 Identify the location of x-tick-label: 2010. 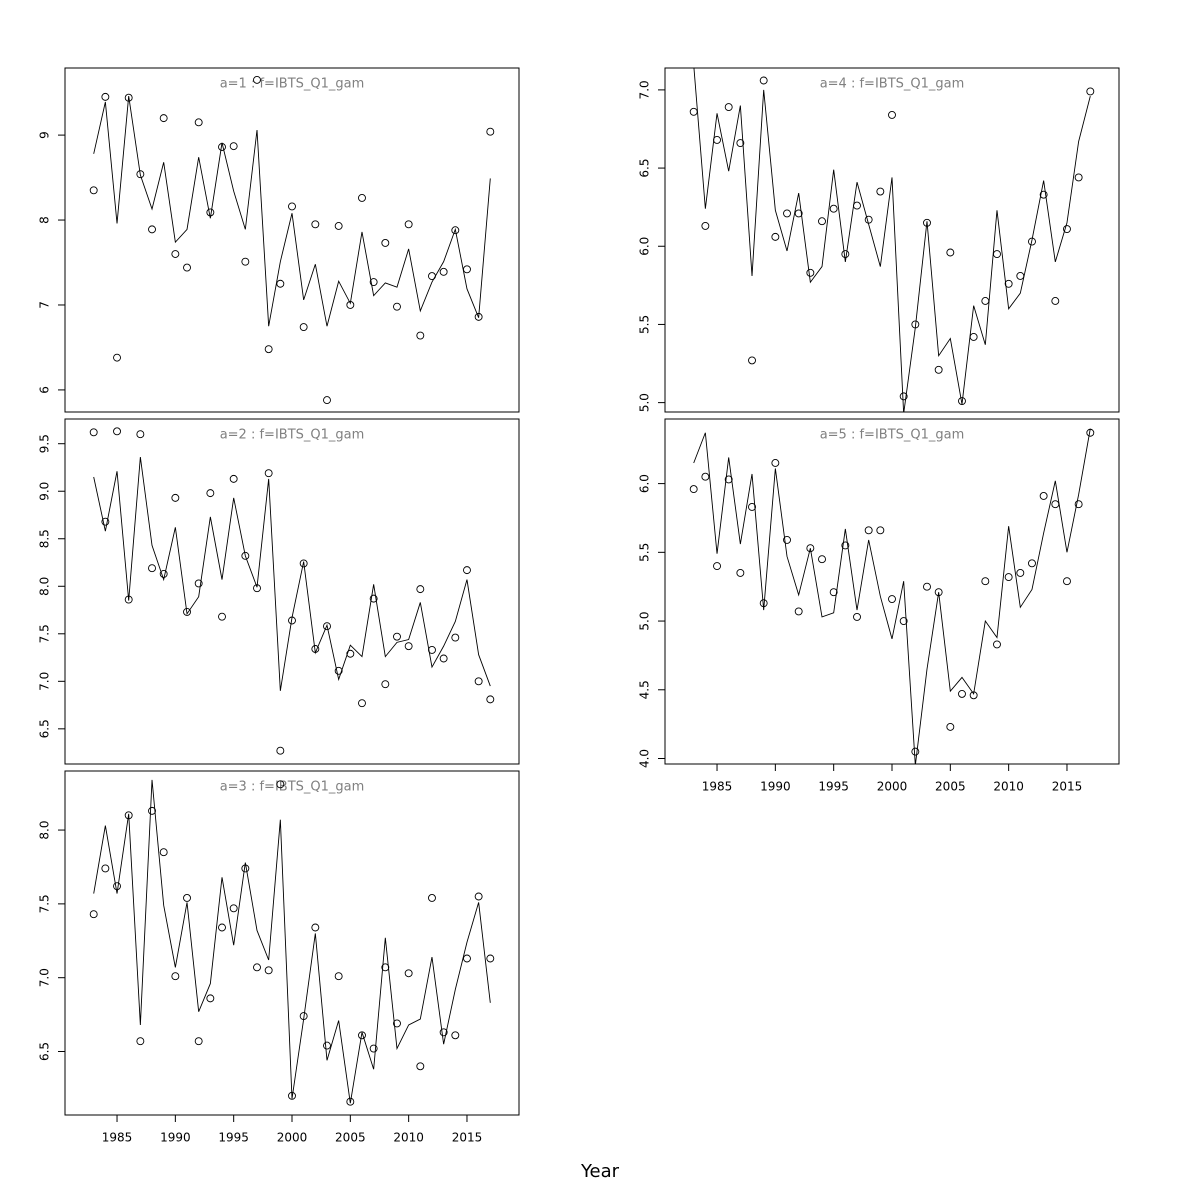
(1008, 787).